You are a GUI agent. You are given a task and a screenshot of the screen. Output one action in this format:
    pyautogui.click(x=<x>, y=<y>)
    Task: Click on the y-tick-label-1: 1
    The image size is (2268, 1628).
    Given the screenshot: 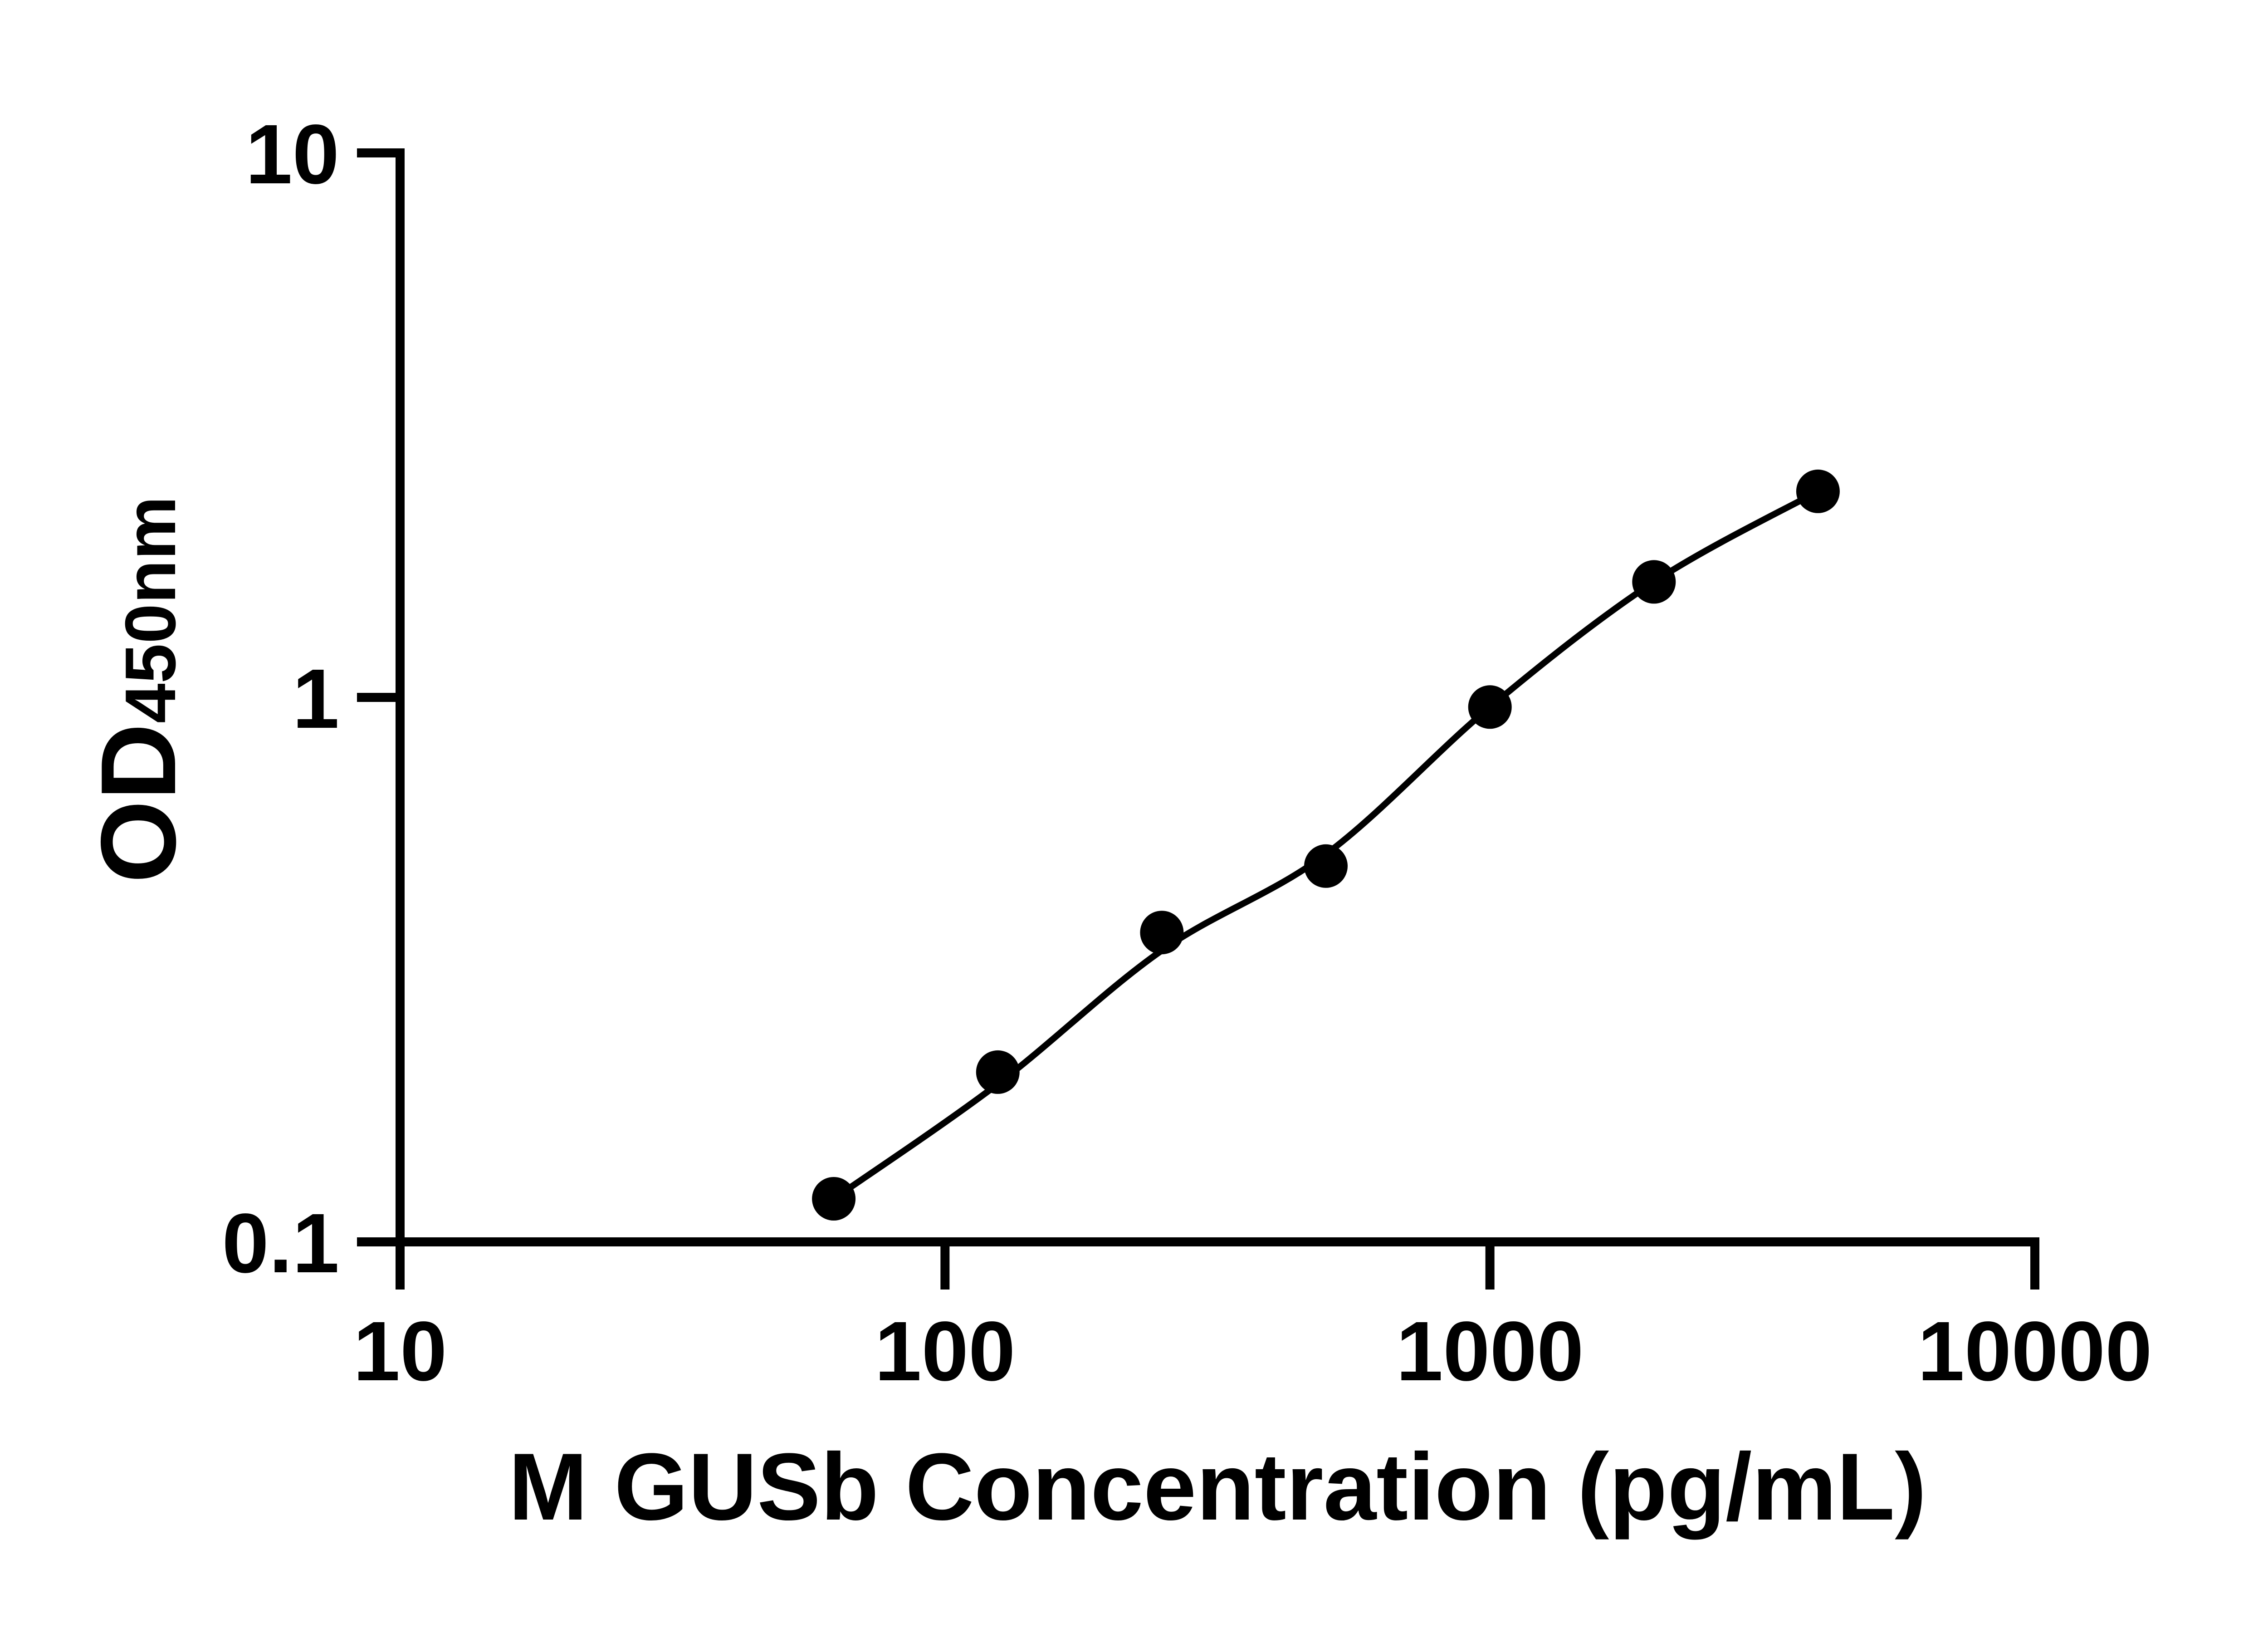 What is the action you would take?
    pyautogui.click(x=316, y=699)
    